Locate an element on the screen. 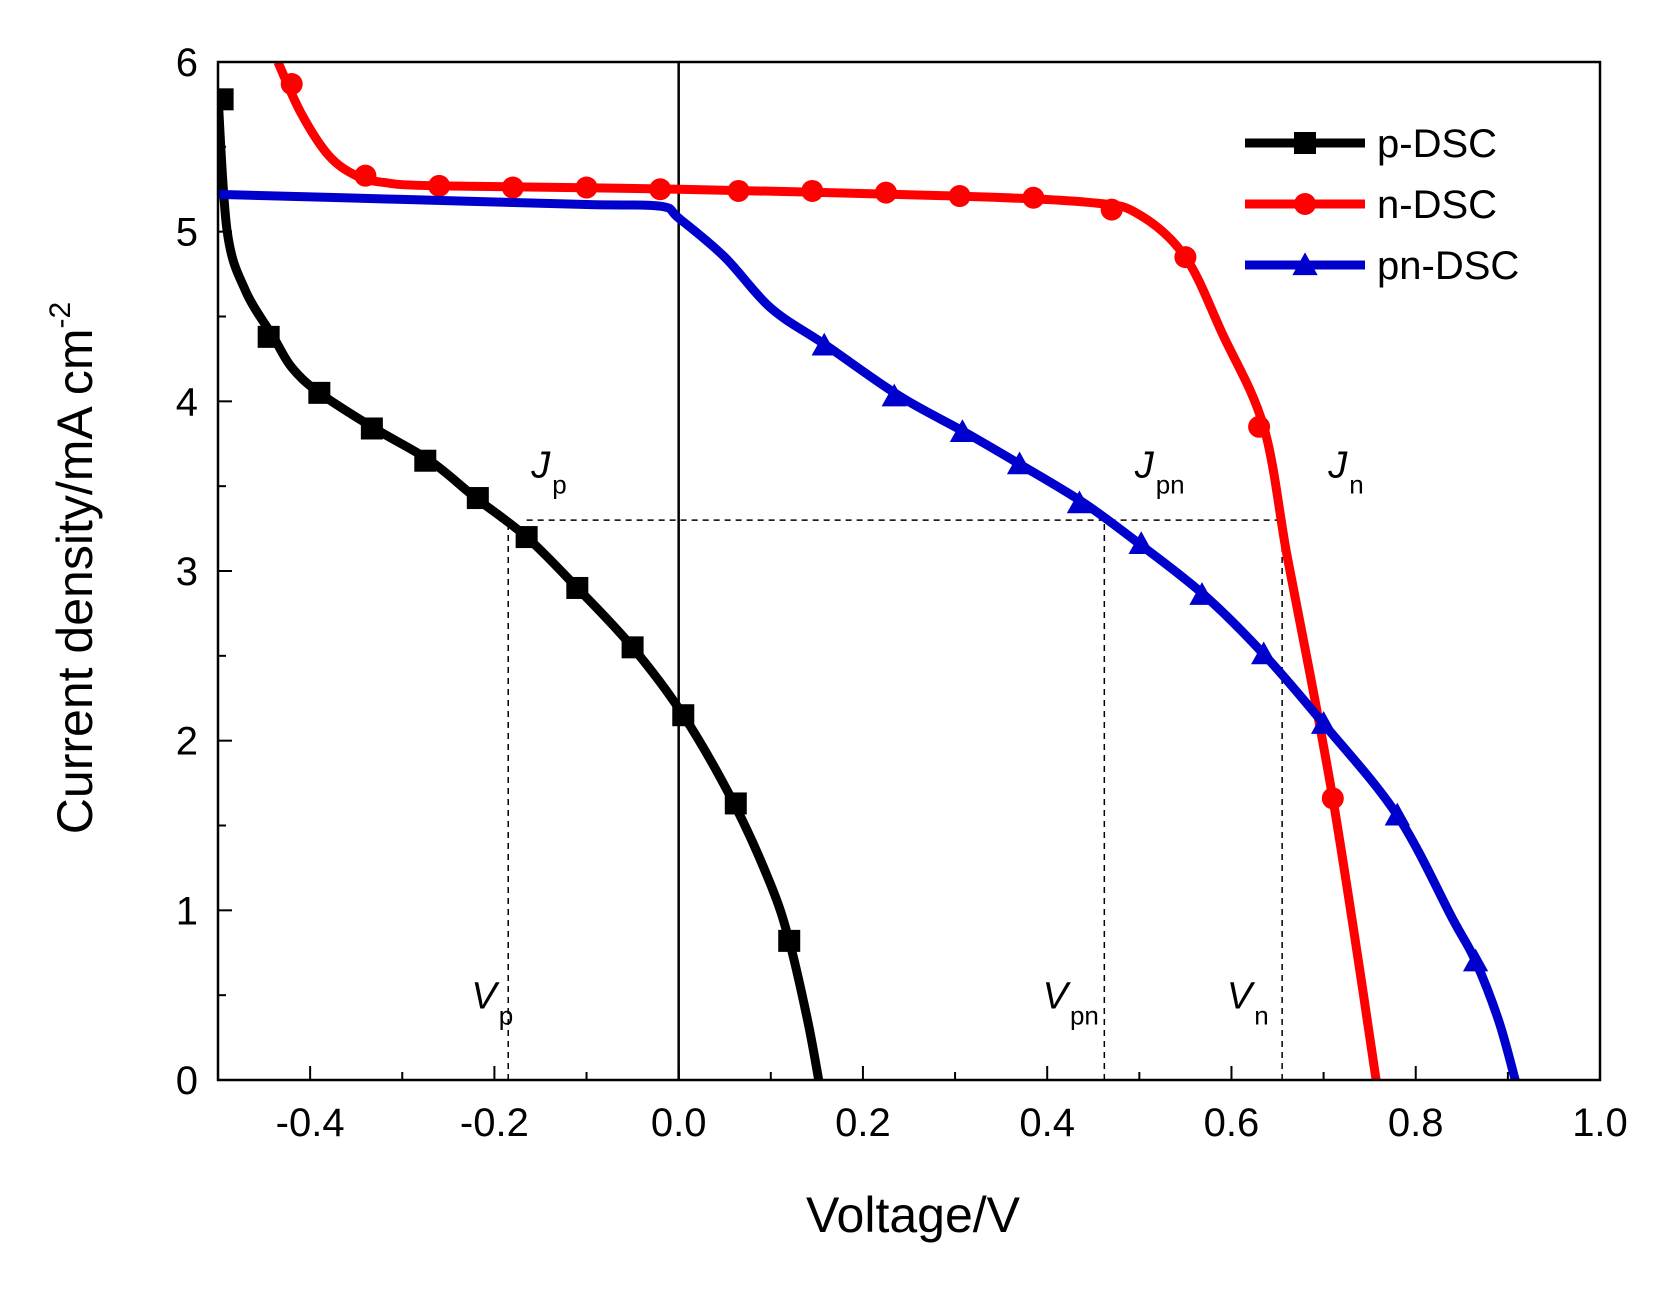 The width and height of the screenshot is (1660, 1290). annotation-vp: Vp is located at coordinates (492, 1003).